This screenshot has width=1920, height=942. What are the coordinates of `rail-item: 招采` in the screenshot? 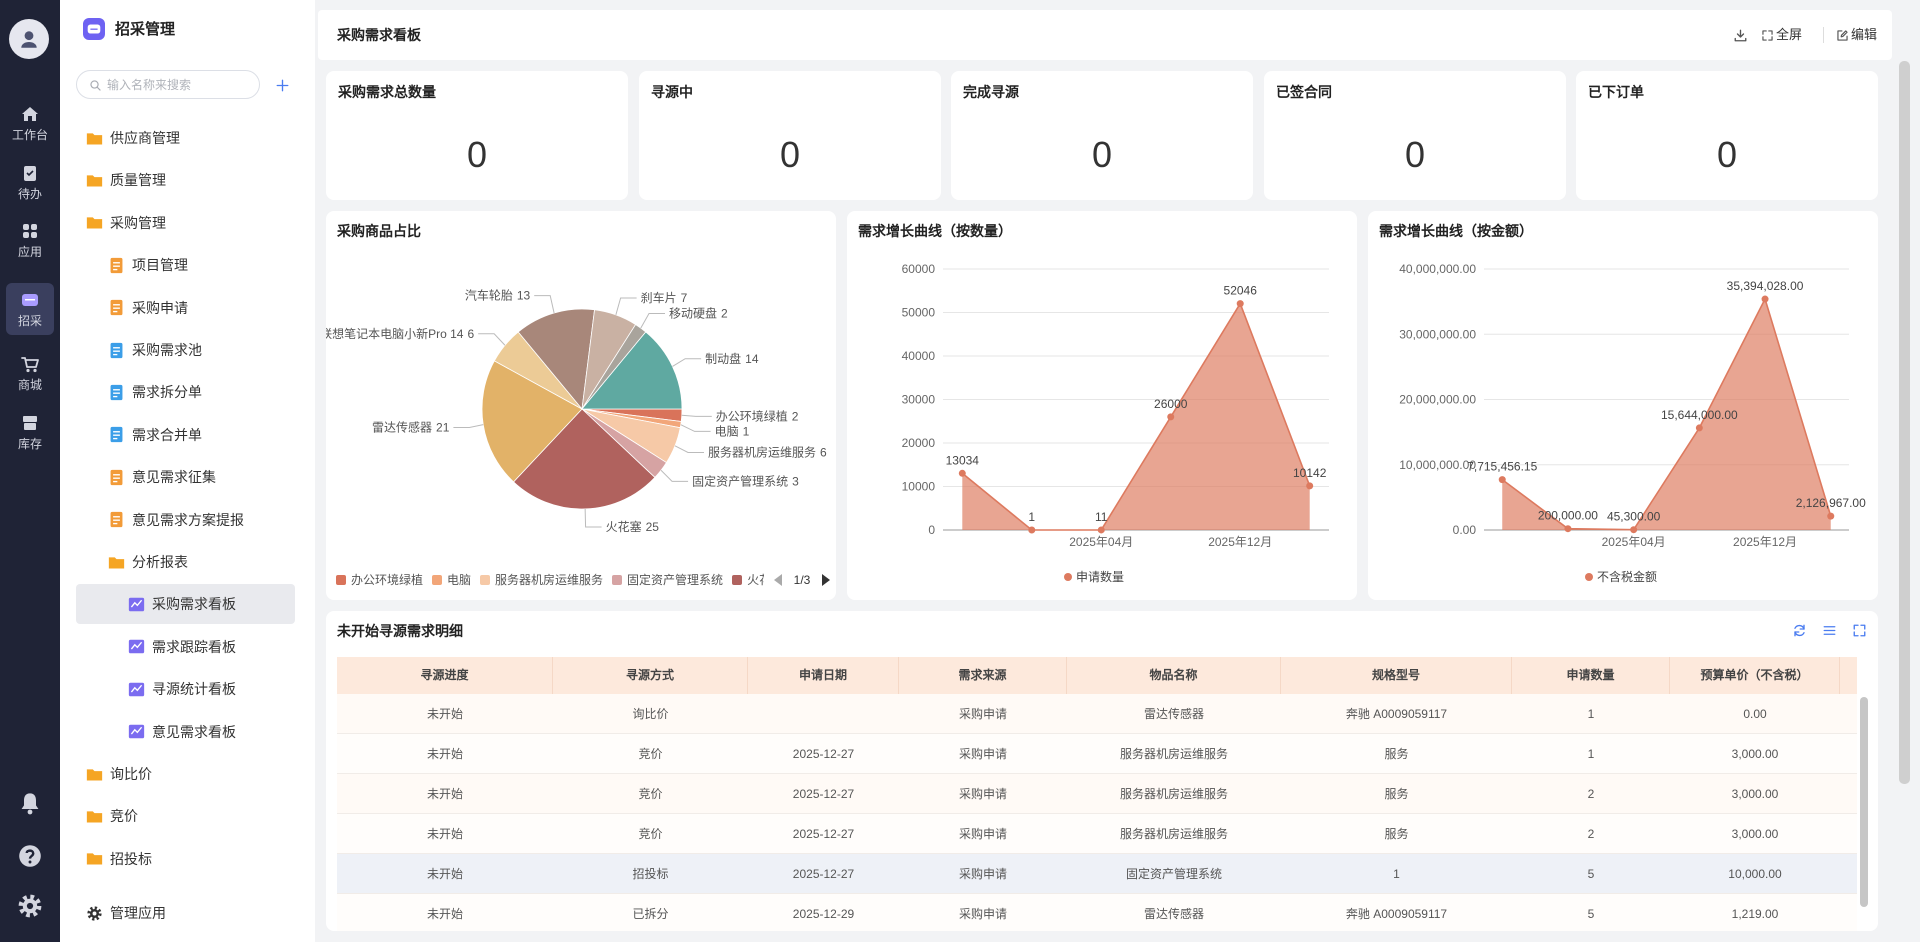 It's located at (29, 321).